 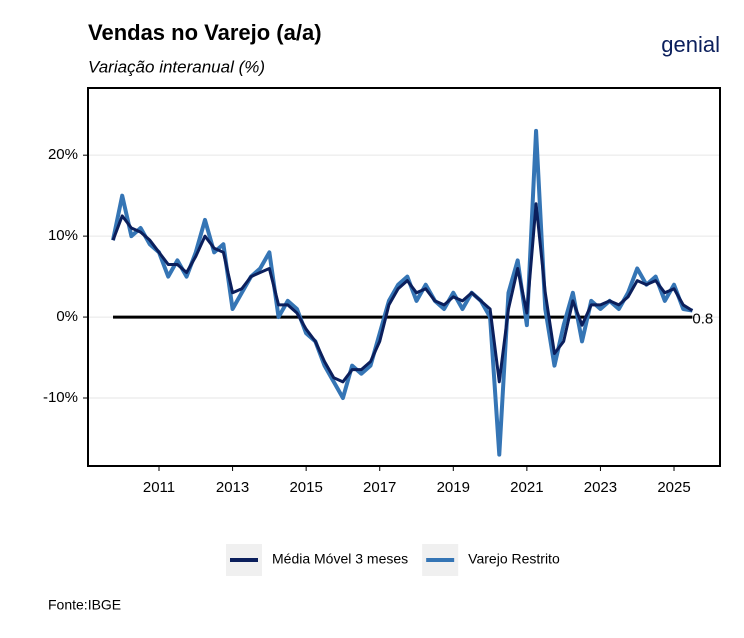 What do you see at coordinates (63, 235) in the screenshot?
I see `y-tick-label: 10%` at bounding box center [63, 235].